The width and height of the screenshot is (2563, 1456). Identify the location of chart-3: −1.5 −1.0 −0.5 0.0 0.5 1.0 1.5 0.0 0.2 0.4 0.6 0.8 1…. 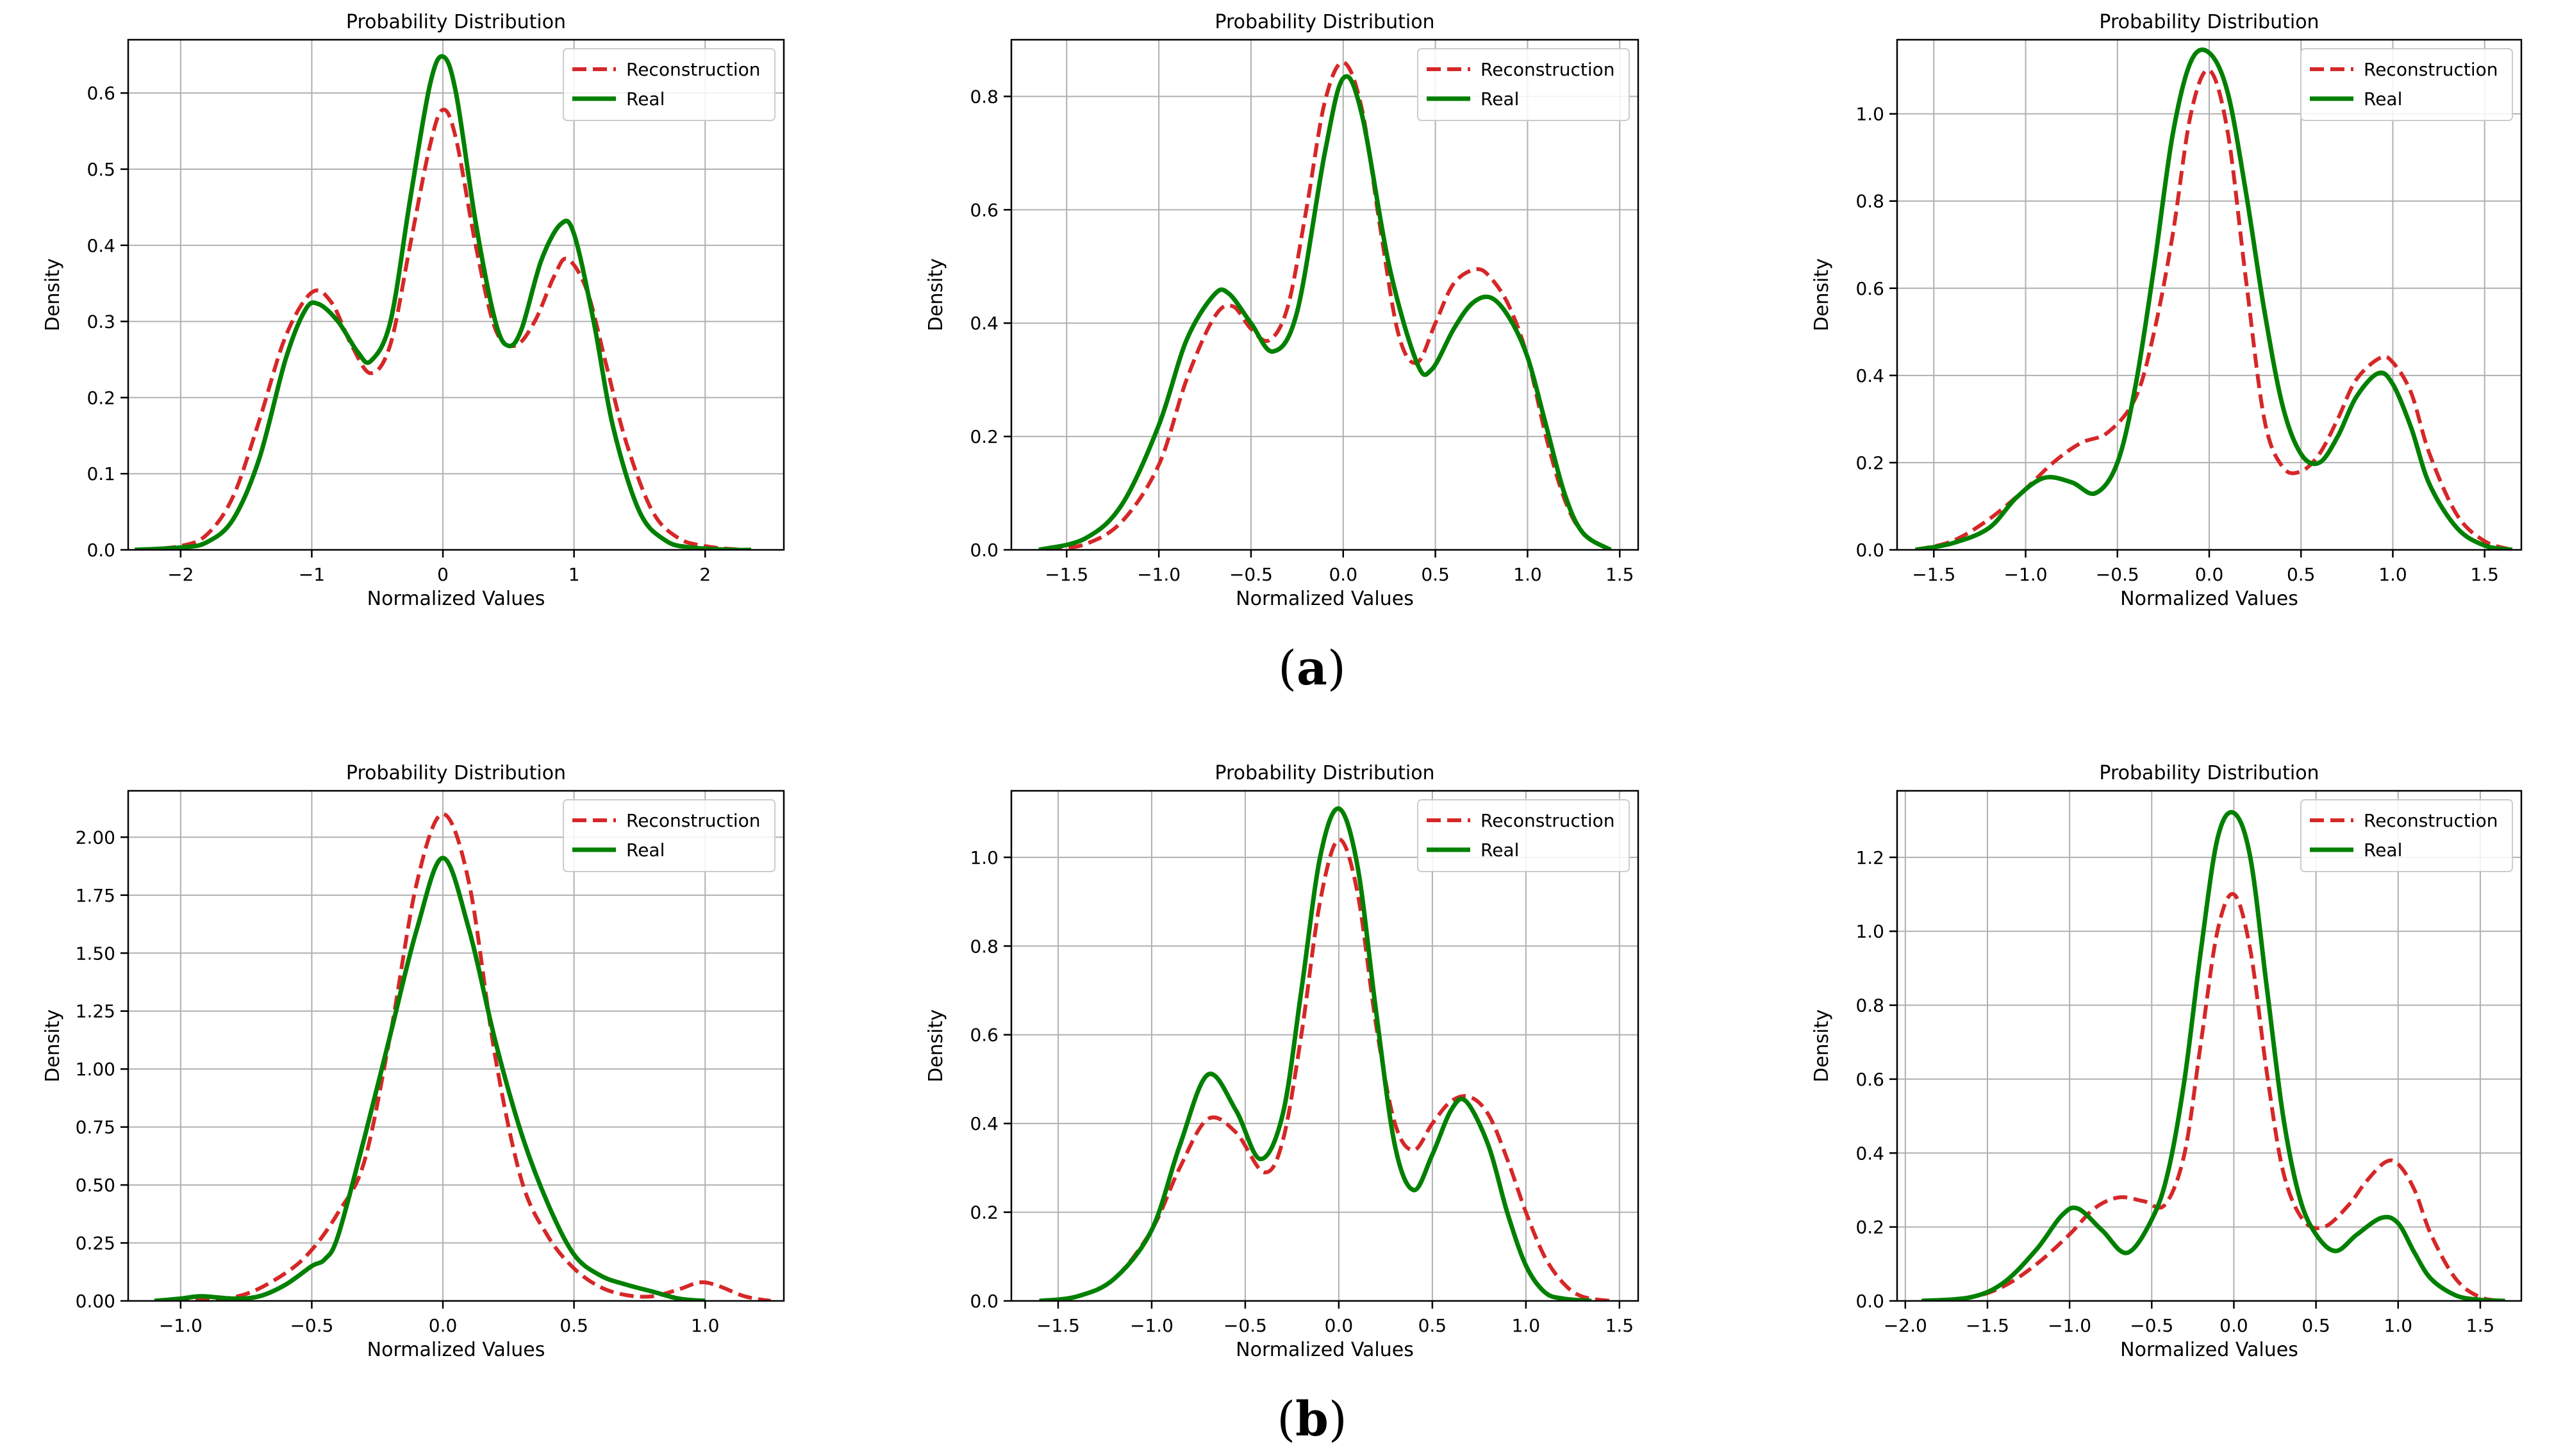
(2167, 310).